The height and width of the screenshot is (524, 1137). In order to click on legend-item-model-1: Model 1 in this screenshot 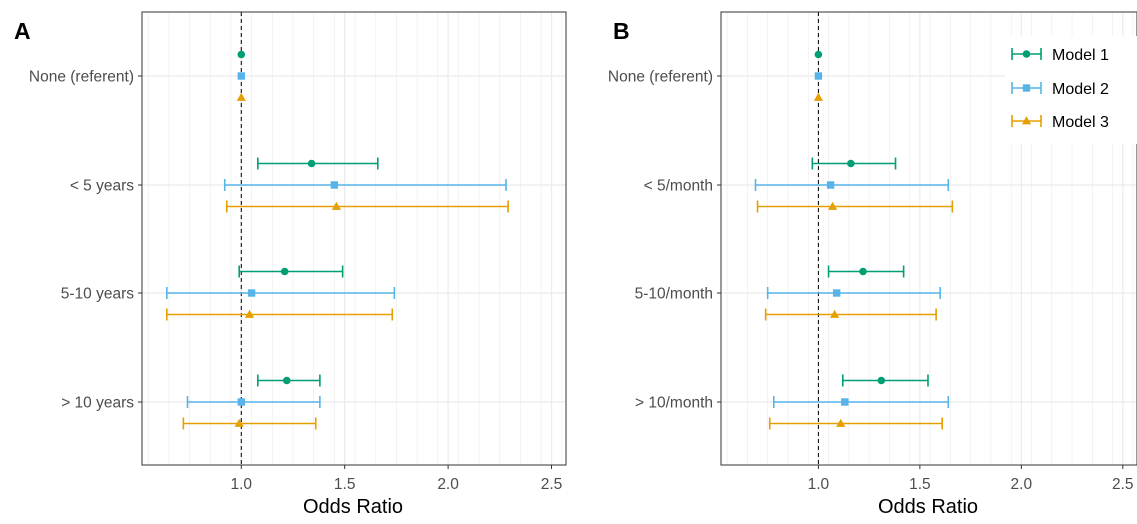, I will do `click(1060, 55)`.